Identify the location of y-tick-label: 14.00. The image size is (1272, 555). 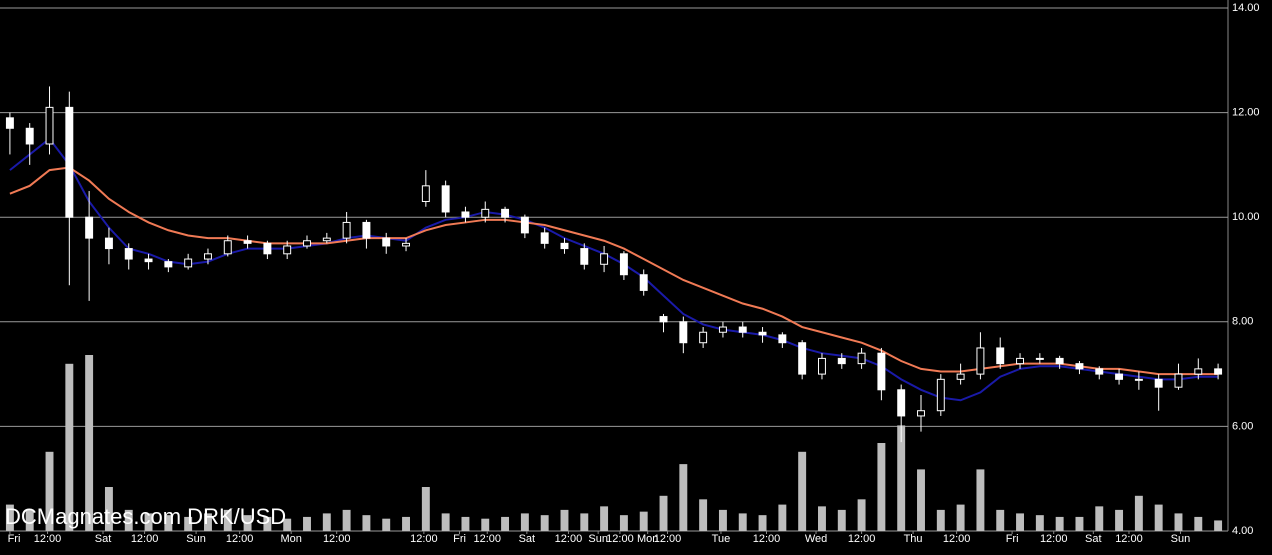
(1246, 8).